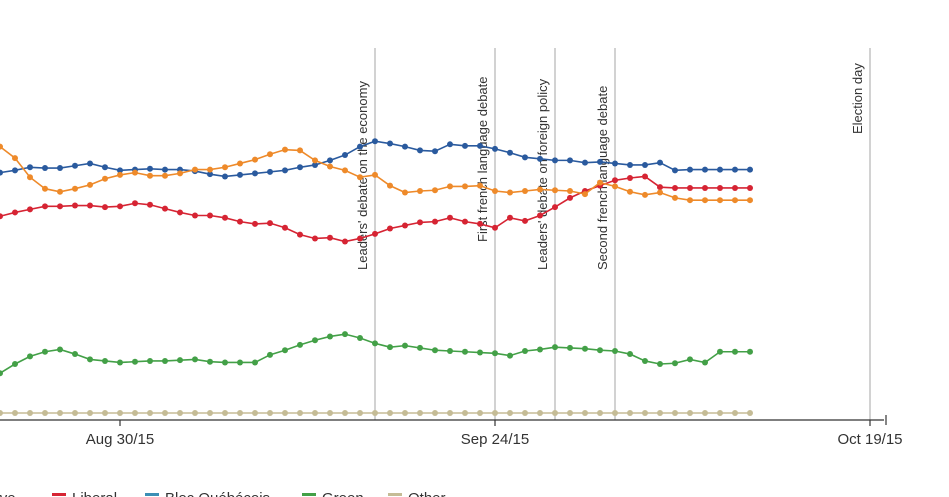 The image size is (949, 497). Describe the element at coordinates (84, 493) in the screenshot. I see `legend-item-liberal: Liberal` at that location.